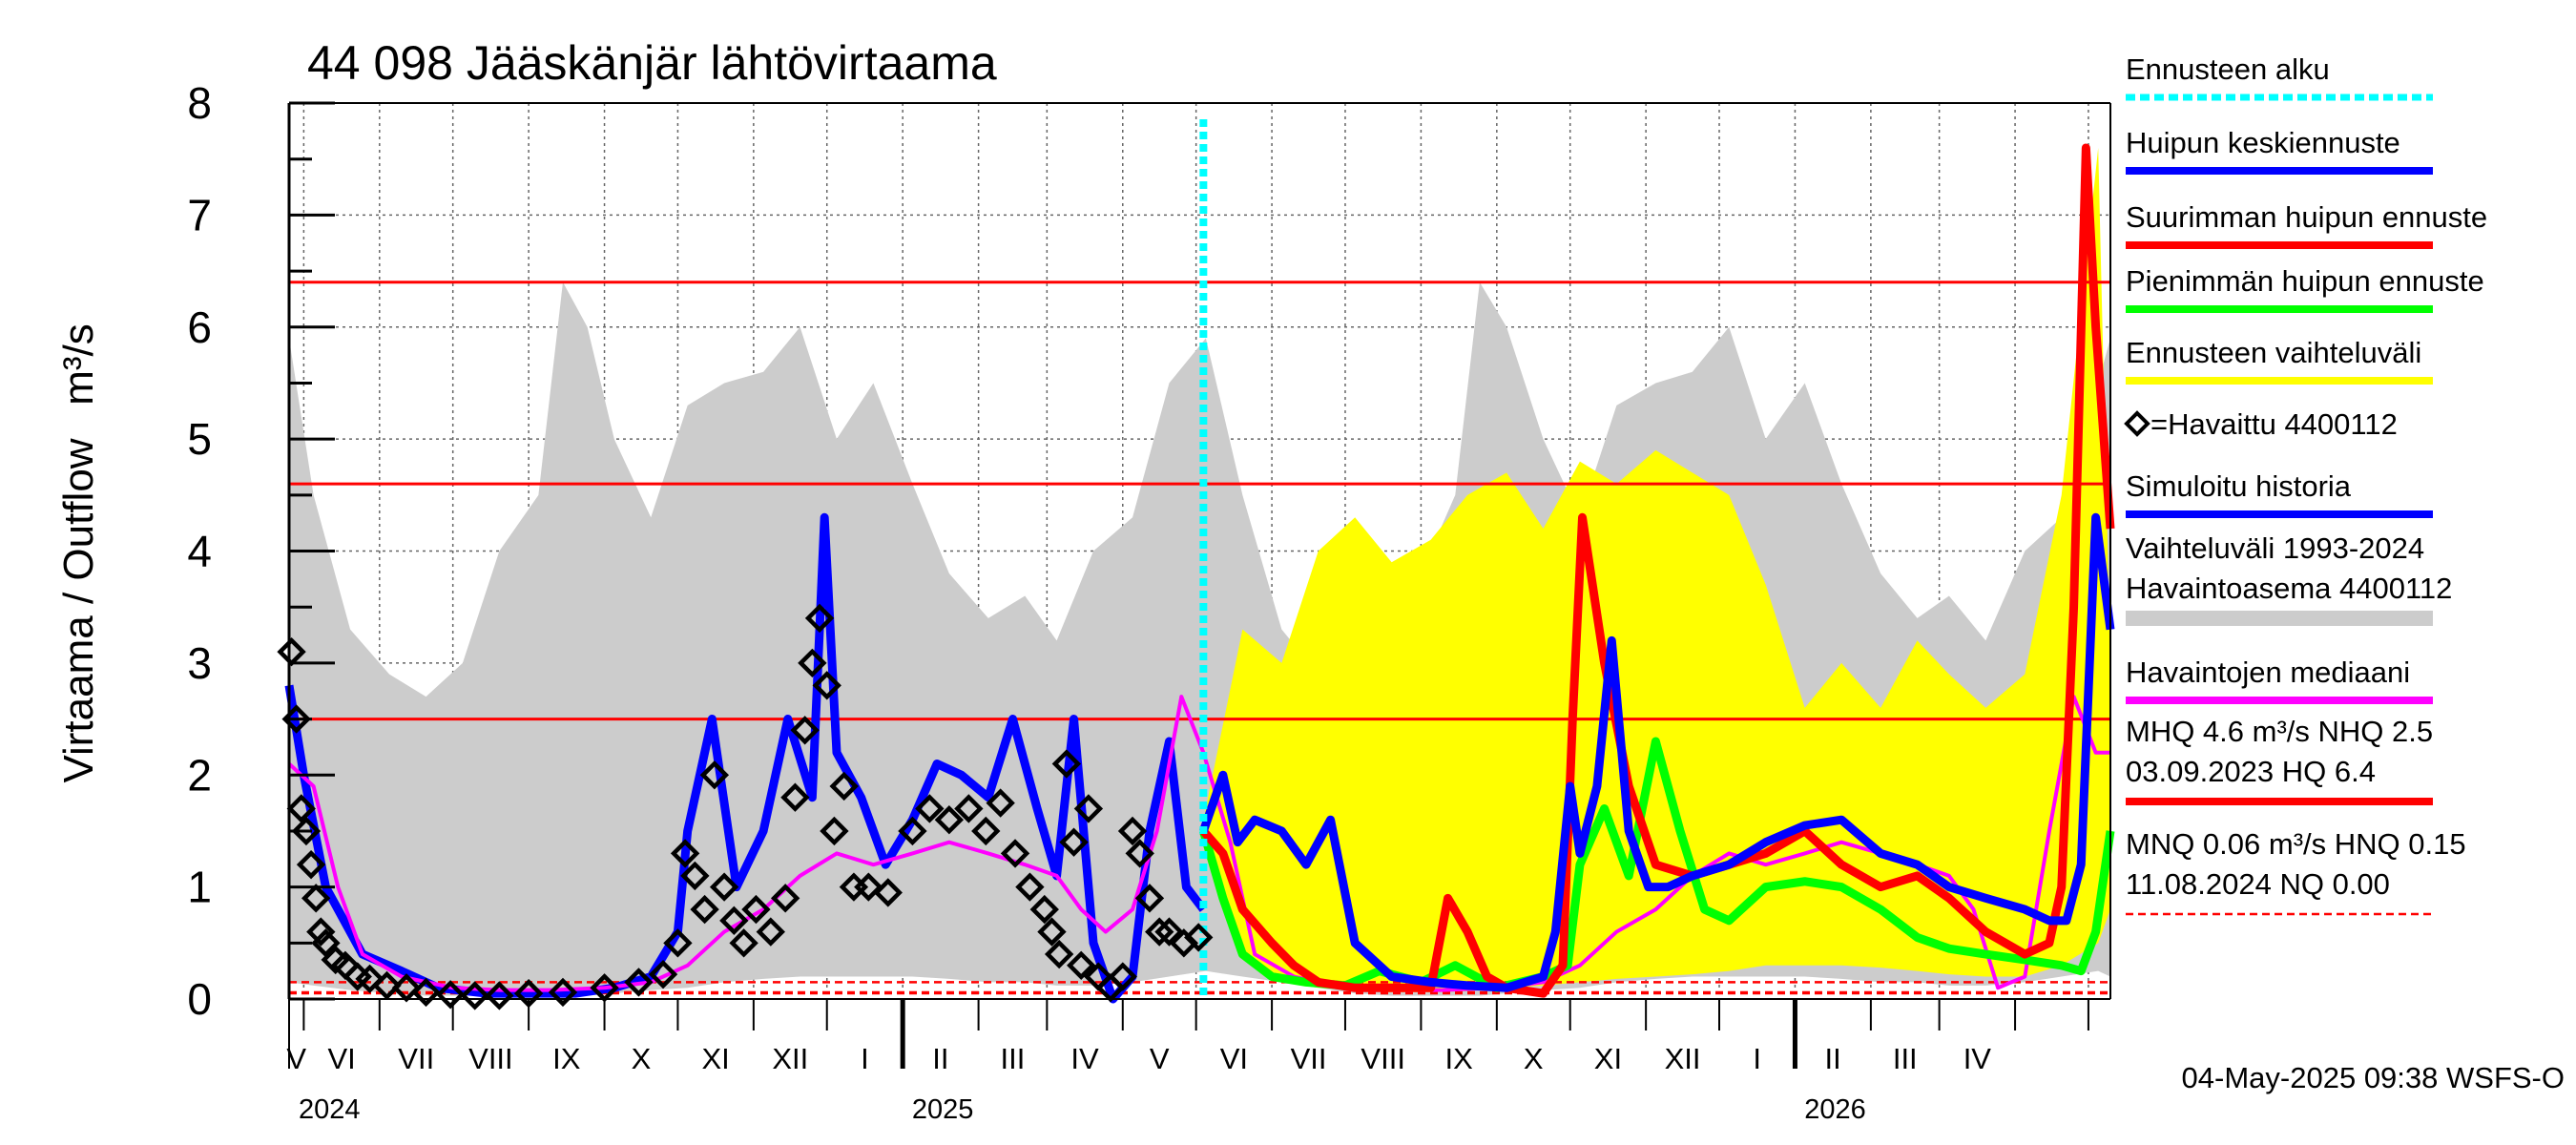  Describe the element at coordinates (199, 999) in the screenshot. I see `y-tick-label: 0` at that location.